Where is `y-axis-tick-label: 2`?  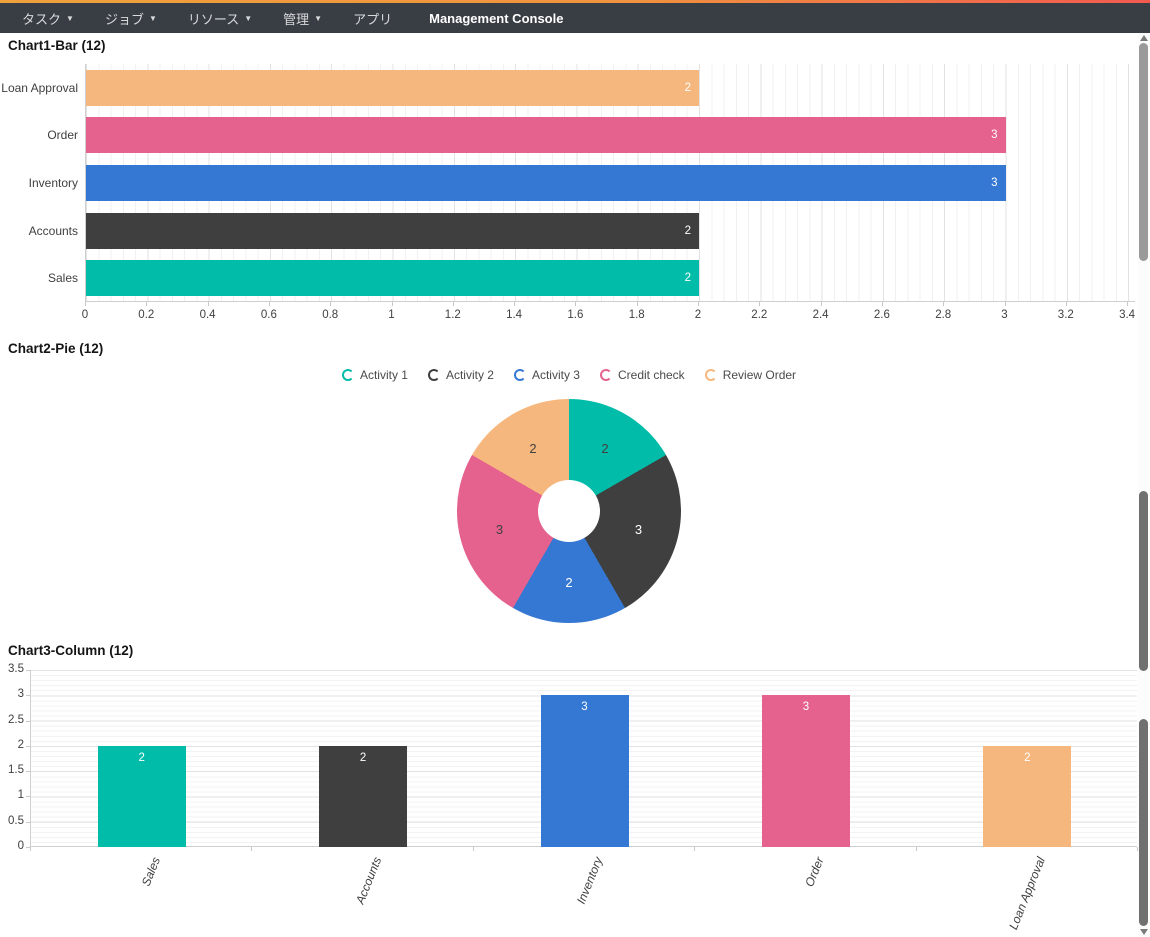
y-axis-tick-label: 2 is located at coordinates (20, 744).